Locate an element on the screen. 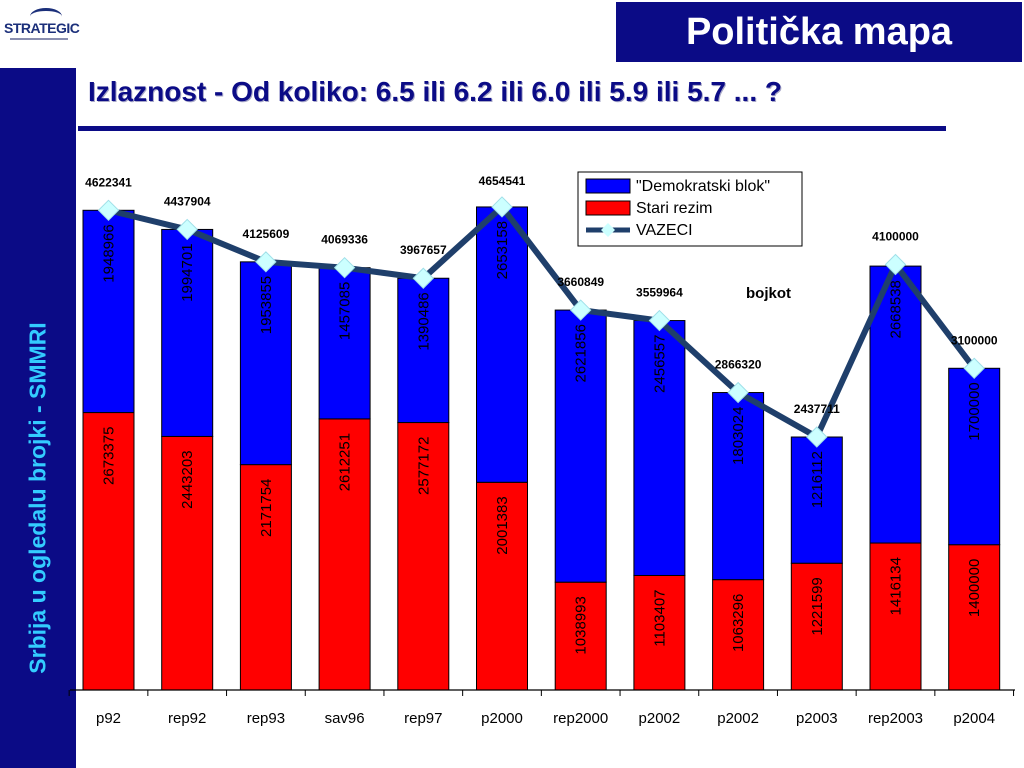  vazeci-value-label: 4622341 is located at coordinates (108, 182).